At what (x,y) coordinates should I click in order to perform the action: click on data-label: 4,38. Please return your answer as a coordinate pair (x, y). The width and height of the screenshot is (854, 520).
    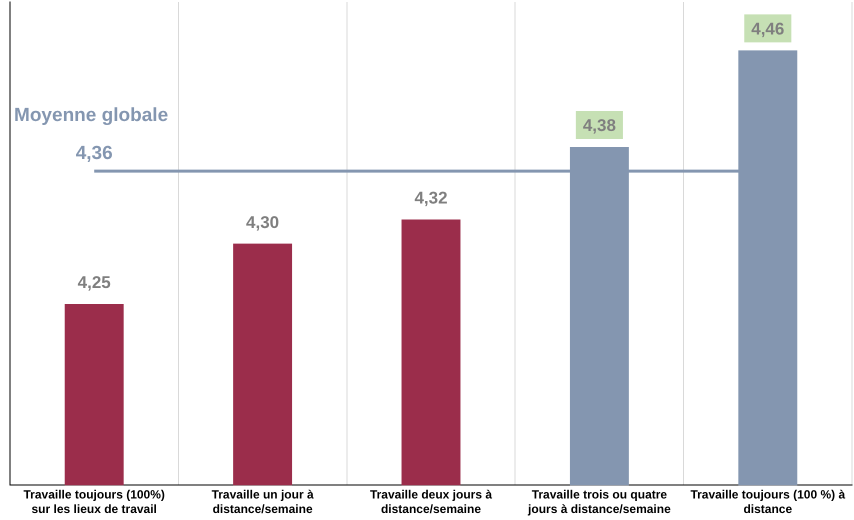
    Looking at the image, I should click on (599, 126).